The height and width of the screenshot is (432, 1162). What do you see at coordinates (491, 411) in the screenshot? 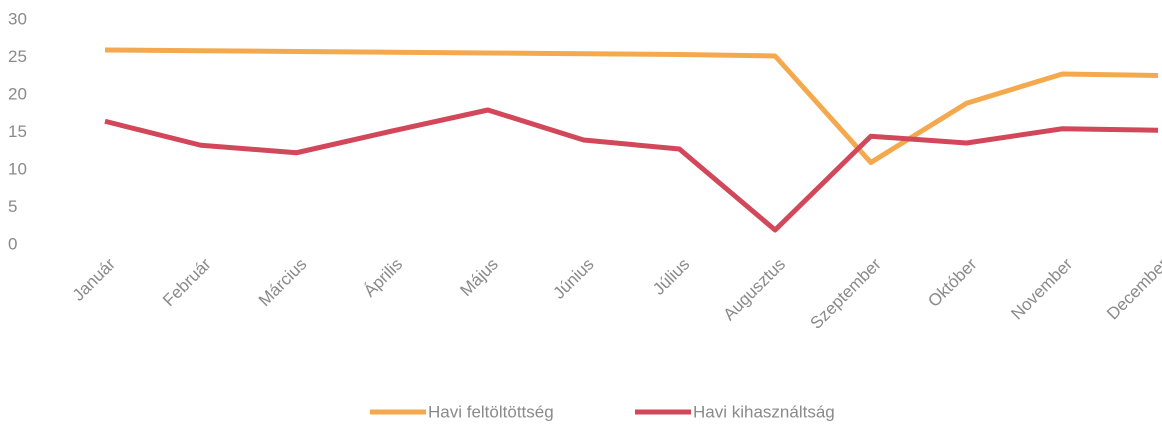
I see `legend-label: Havi feltöltöttség` at bounding box center [491, 411].